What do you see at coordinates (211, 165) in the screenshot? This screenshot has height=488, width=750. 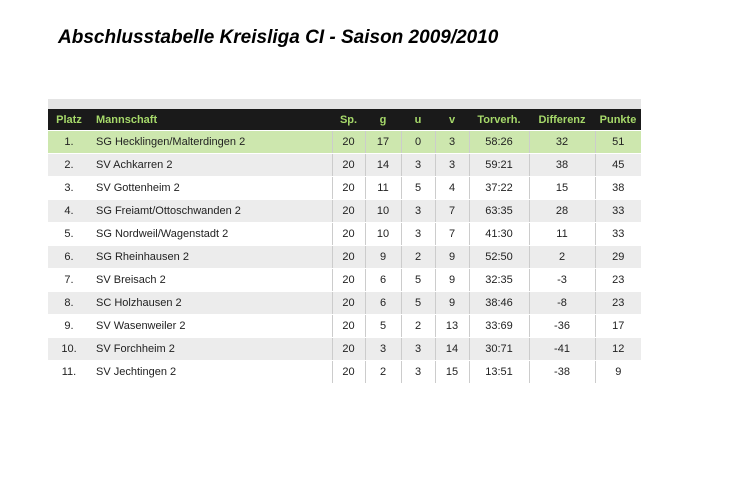 I see `cell-mannschaft: SV Achkarren 2` at bounding box center [211, 165].